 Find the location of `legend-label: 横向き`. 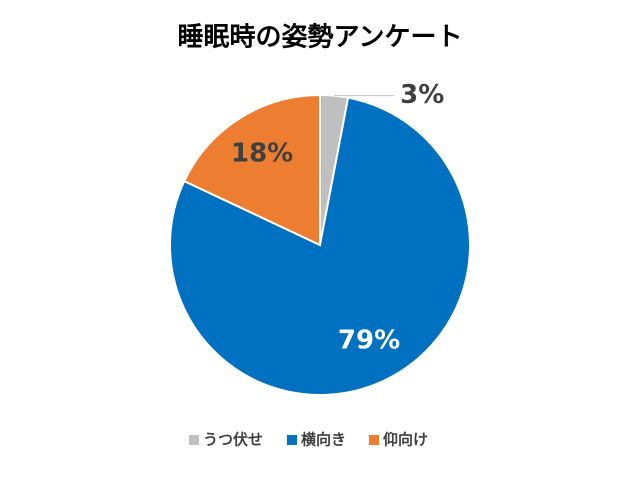

legend-label: 横向き is located at coordinates (323, 440).